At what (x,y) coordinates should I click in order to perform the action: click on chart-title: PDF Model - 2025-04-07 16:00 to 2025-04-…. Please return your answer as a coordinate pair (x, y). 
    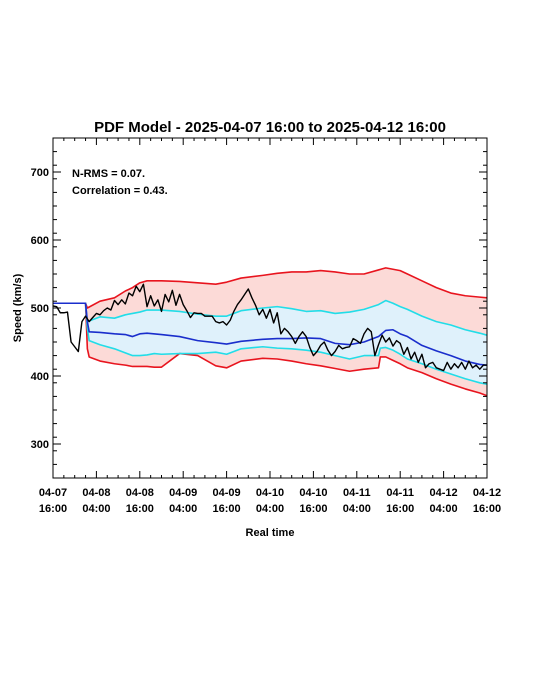
    Looking at the image, I should click on (270, 127).